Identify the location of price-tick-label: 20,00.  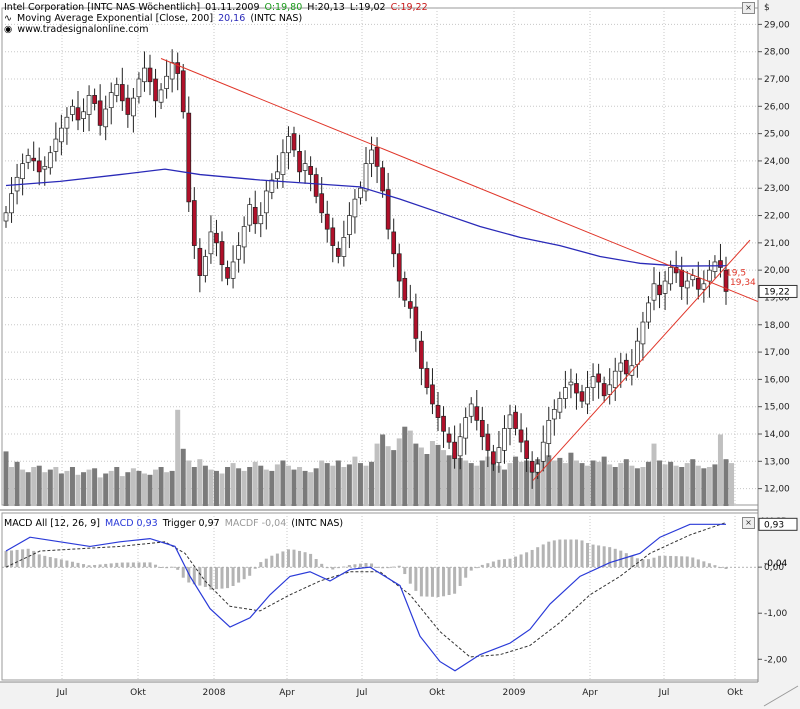
(777, 271).